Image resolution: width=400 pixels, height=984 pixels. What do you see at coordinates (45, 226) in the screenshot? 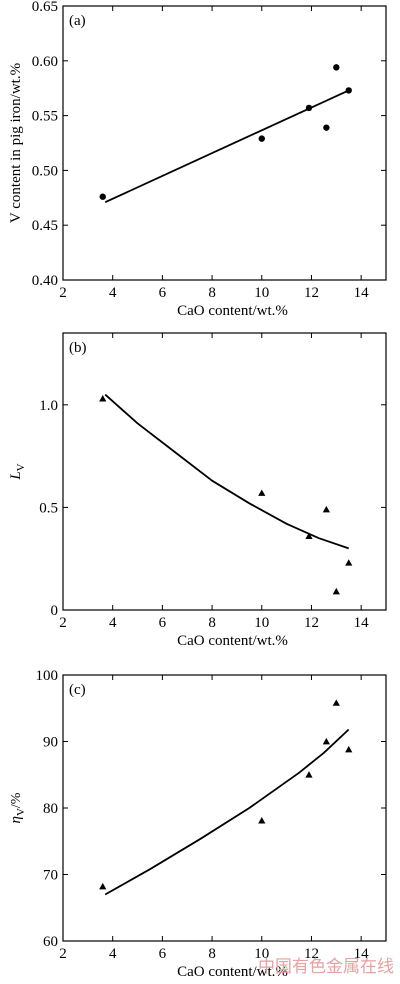
I see `y-tick-label: 0.45` at bounding box center [45, 226].